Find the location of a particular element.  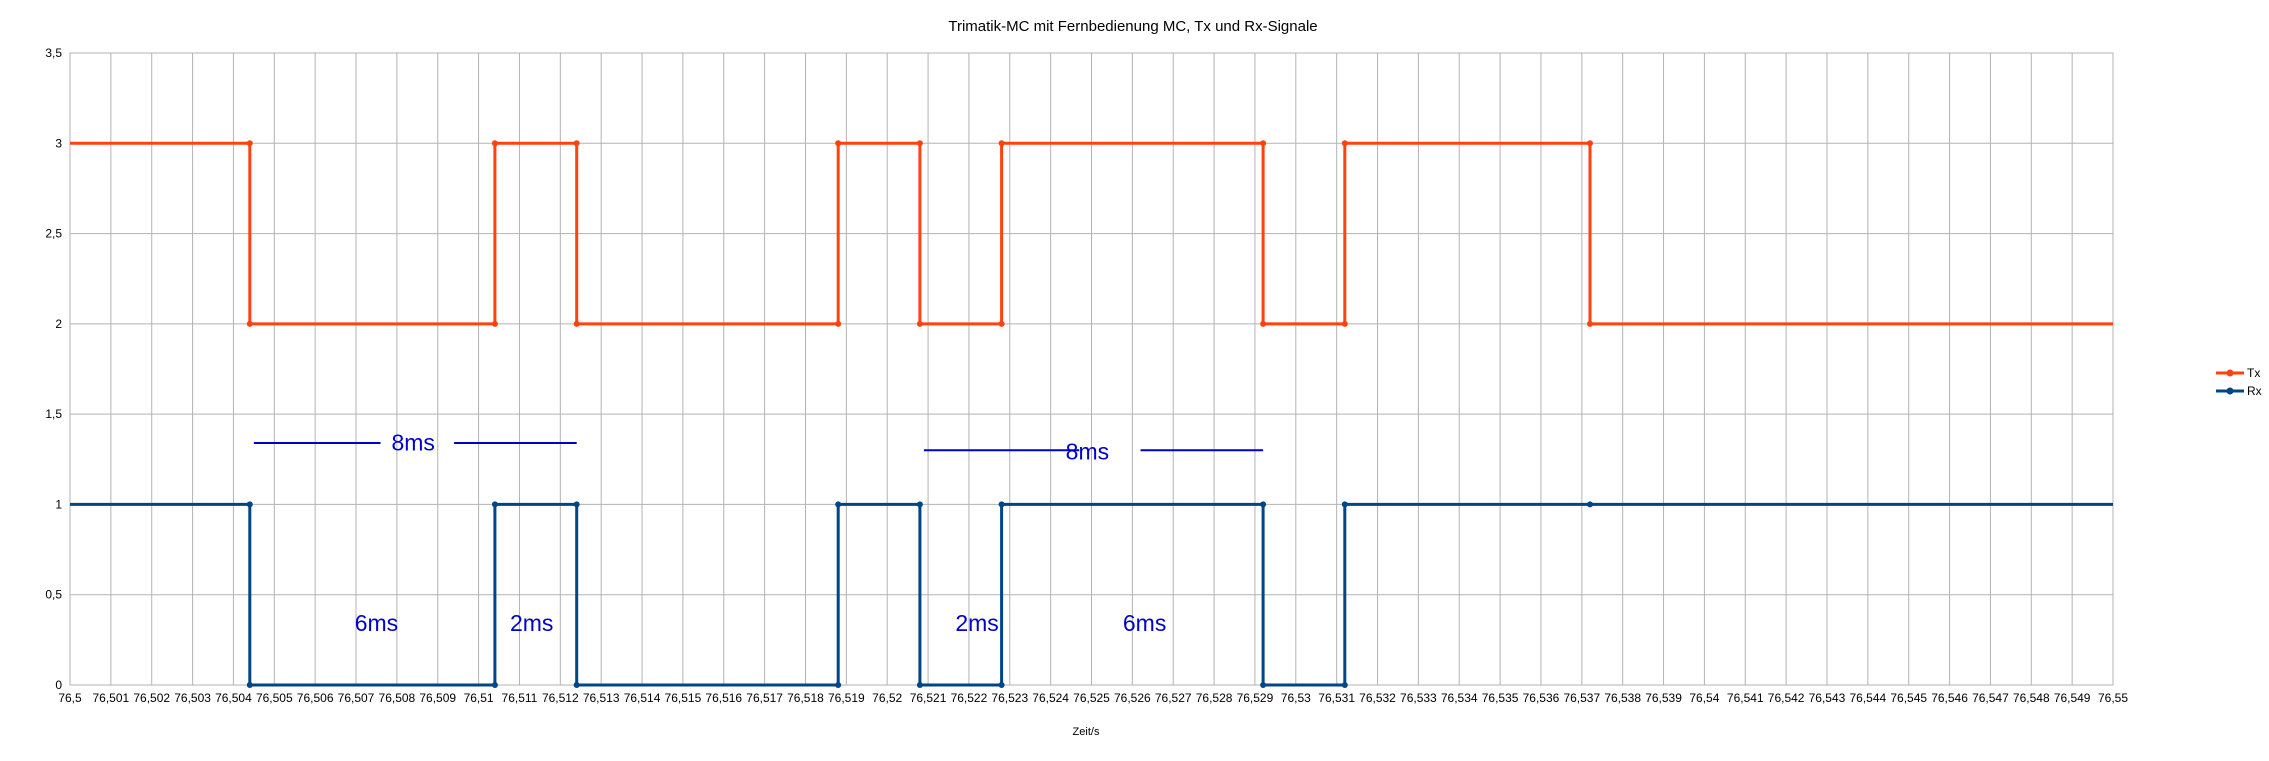

y-tick-label: 1,5 is located at coordinates (53, 414).